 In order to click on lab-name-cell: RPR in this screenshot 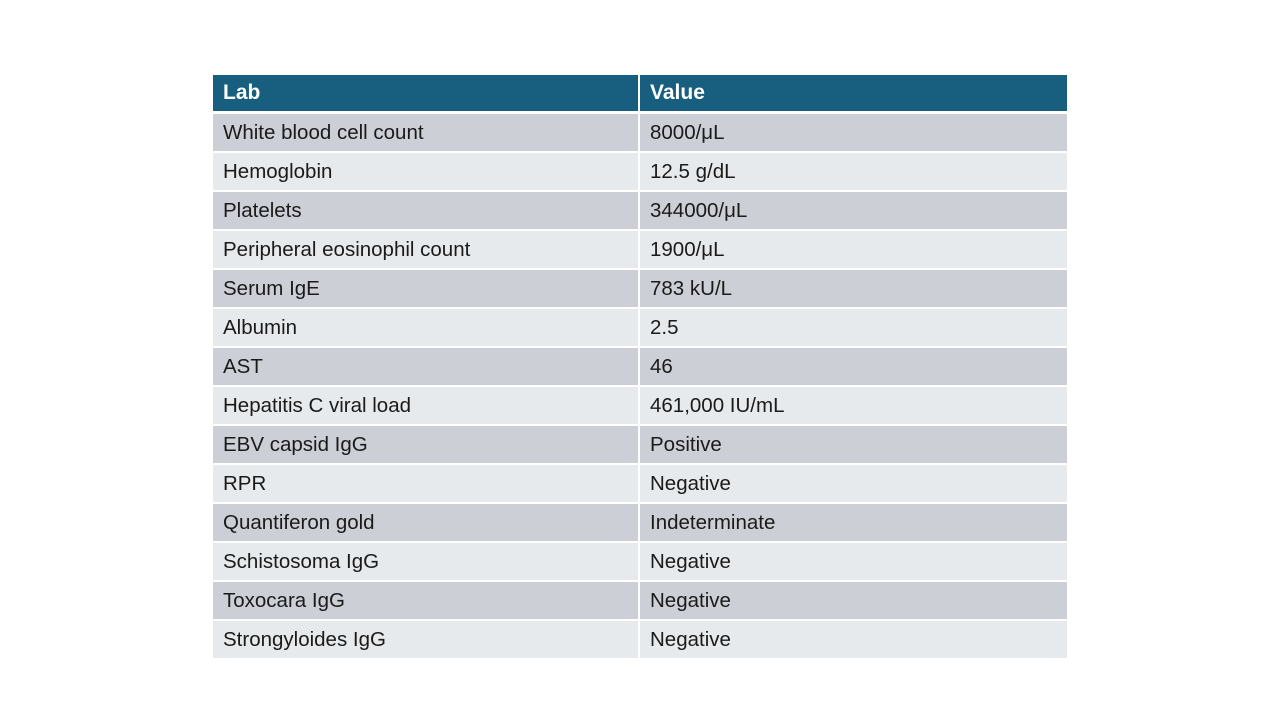, I will do `click(426, 484)`.